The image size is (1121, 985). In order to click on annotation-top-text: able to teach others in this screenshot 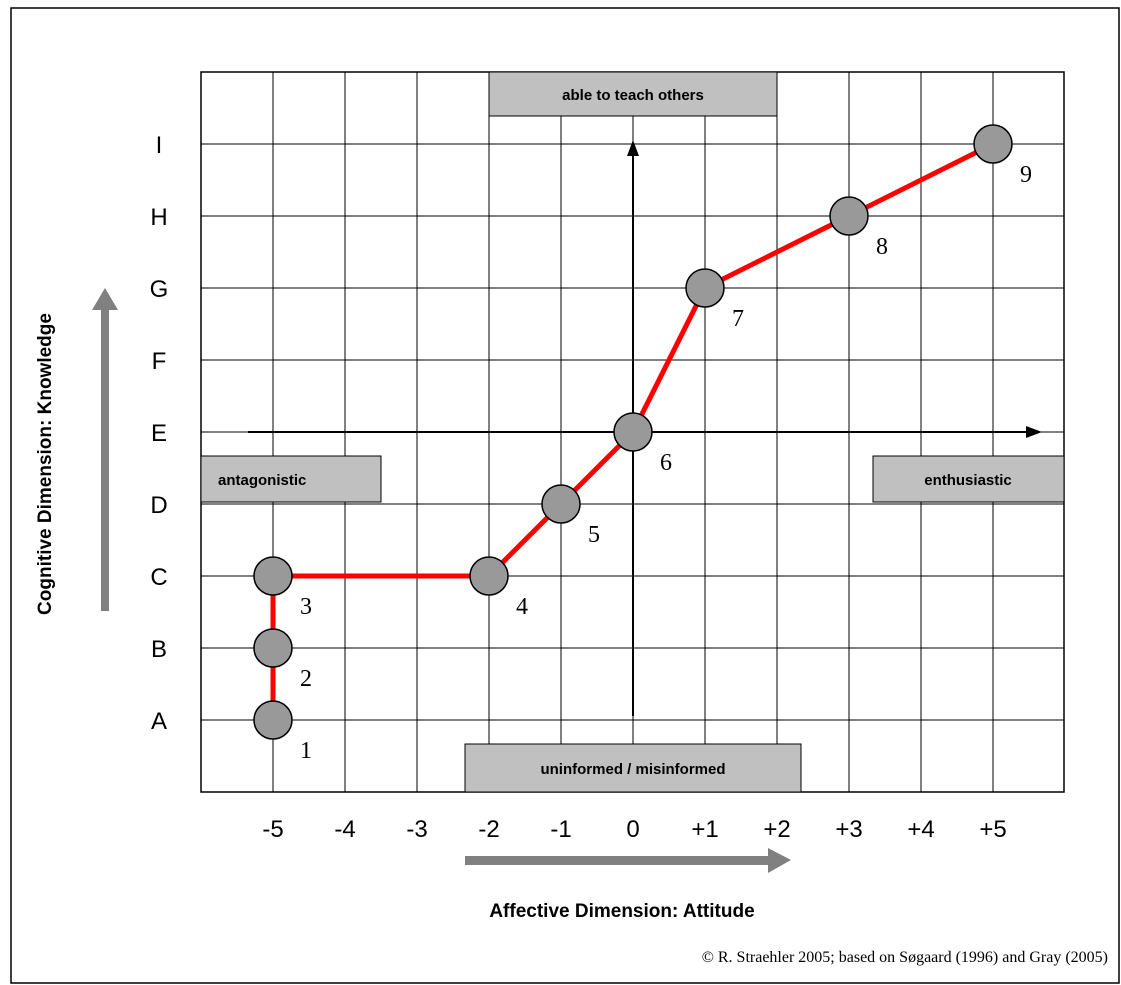, I will do `click(633, 95)`.